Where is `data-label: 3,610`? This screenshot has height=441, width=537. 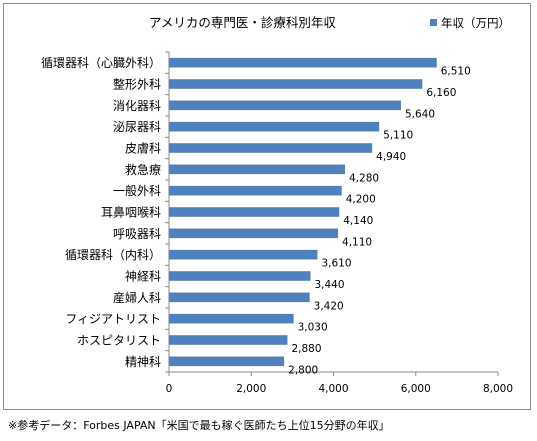
data-label: 3,610 is located at coordinates (336, 264).